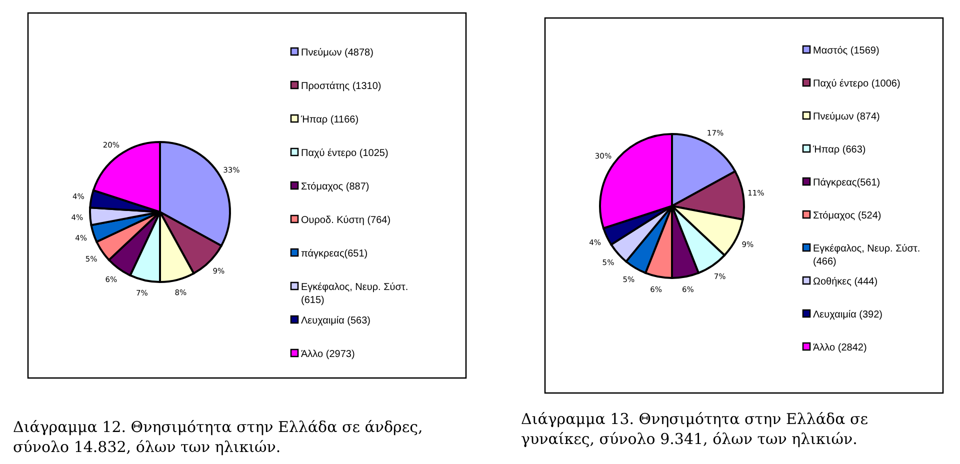 Image resolution: width=960 pixels, height=464 pixels. Describe the element at coordinates (840, 348) in the screenshot. I see `legend-label: Άλλο (2842)` at that location.